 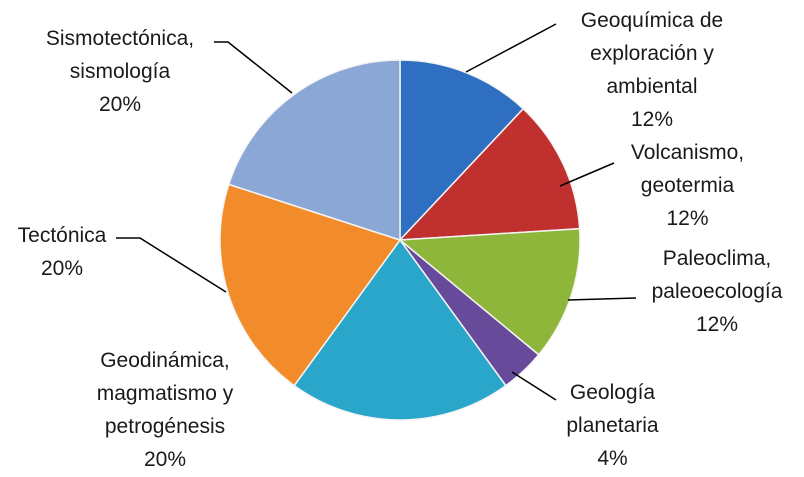 I want to click on category-label: Geología planetaria, so click(x=612, y=409).